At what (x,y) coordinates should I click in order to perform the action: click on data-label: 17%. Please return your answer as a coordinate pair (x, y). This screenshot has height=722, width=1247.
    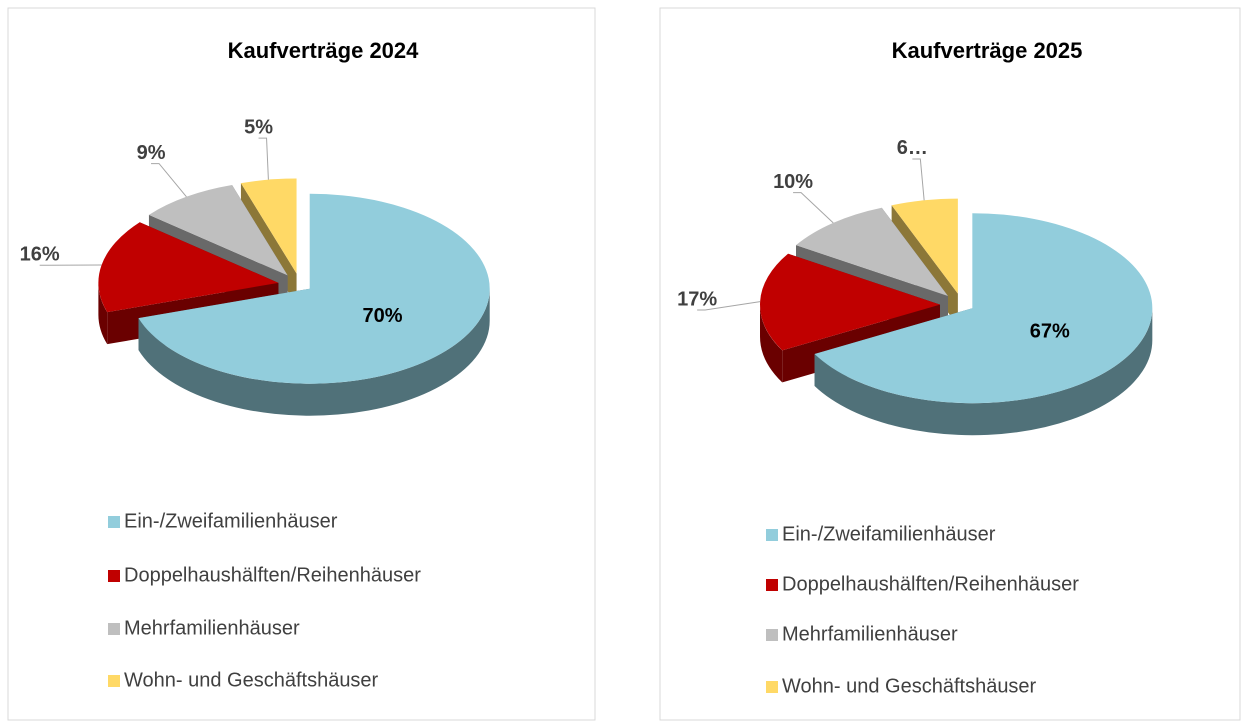
    Looking at the image, I should click on (697, 299).